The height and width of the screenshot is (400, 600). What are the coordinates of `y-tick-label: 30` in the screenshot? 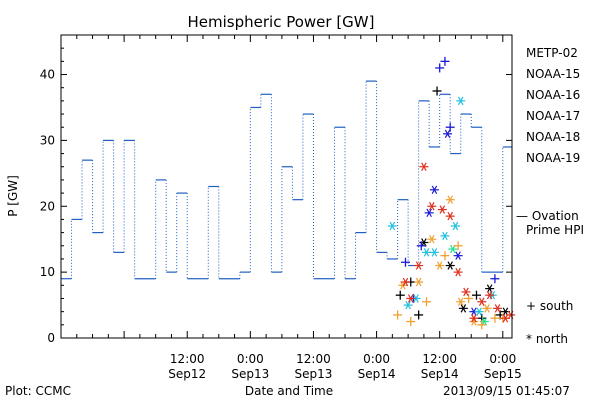 It's located at (47, 140).